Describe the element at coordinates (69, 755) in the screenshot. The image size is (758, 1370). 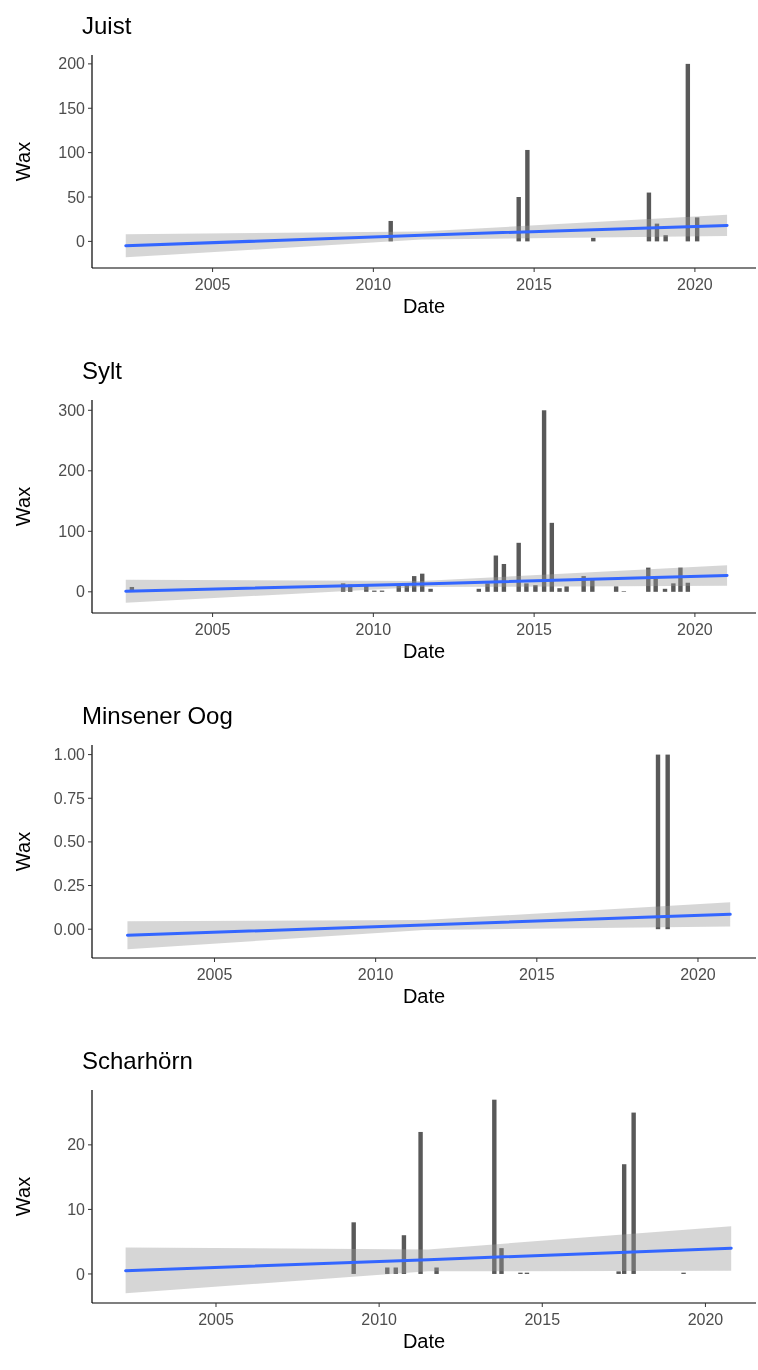
I see `y-tick-label: 1.00` at that location.